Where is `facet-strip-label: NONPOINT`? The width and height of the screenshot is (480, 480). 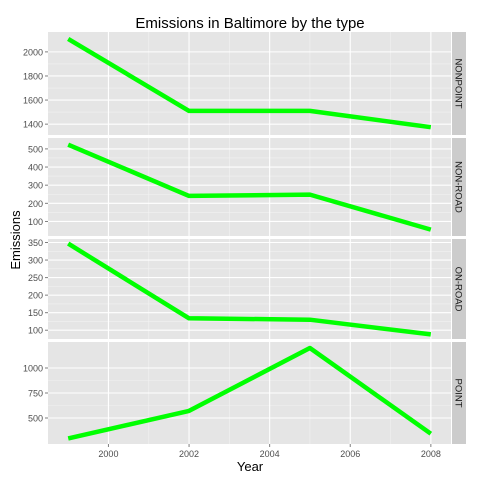
facet-strip-label: NONPOINT is located at coordinates (458, 83).